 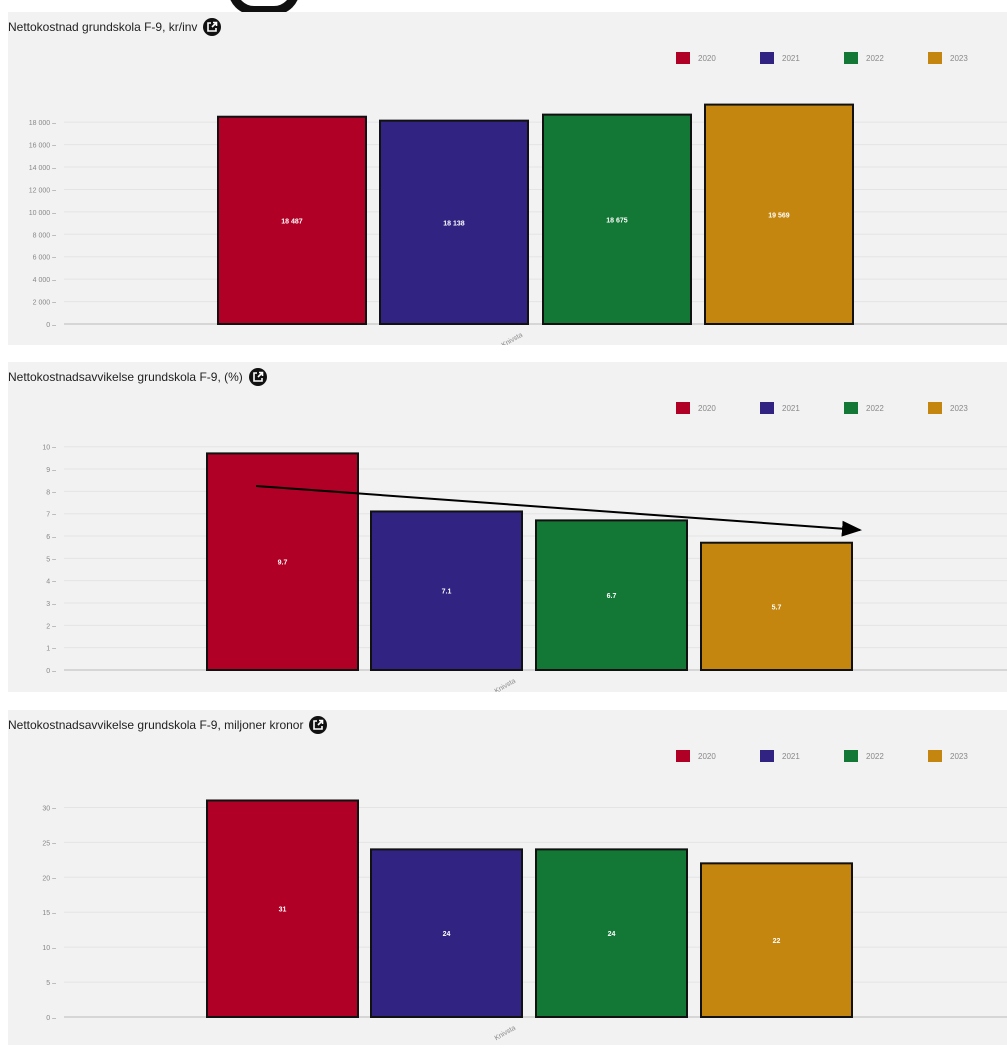 What do you see at coordinates (51, 470) in the screenshot?
I see `y-tick-label: 9 –` at bounding box center [51, 470].